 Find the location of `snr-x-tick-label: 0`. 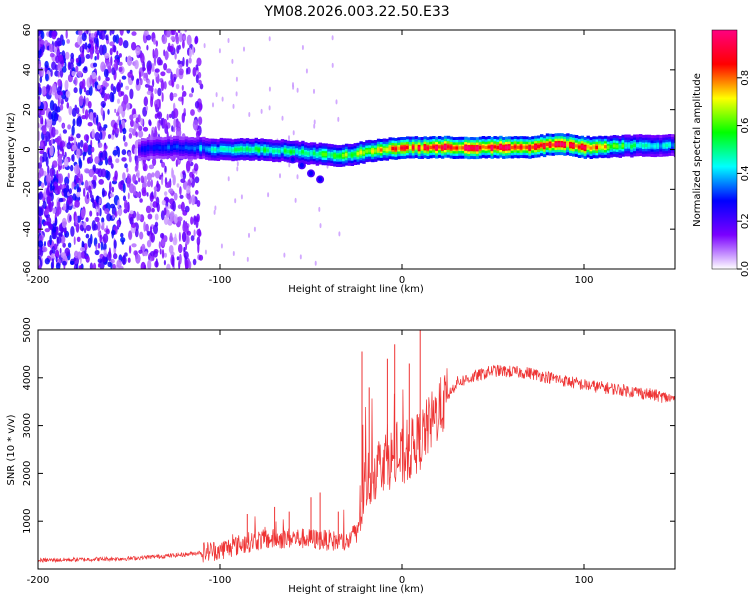

snr-x-tick-label: 0 is located at coordinates (402, 580).